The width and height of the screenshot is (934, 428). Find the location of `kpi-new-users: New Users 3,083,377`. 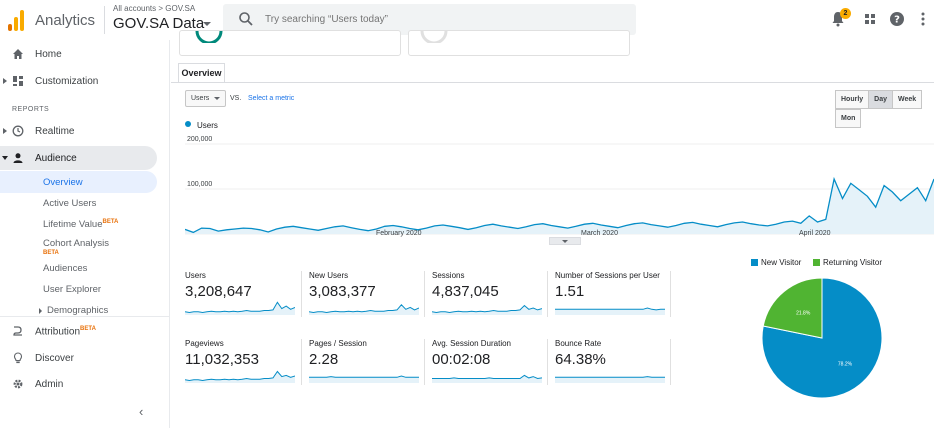

kpi-new-users: New Users 3,083,377 is located at coordinates (365, 300).